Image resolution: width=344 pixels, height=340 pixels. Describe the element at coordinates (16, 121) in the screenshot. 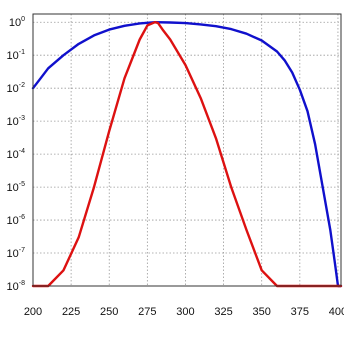

I see `y-tick-label: 10⁻³` at that location.